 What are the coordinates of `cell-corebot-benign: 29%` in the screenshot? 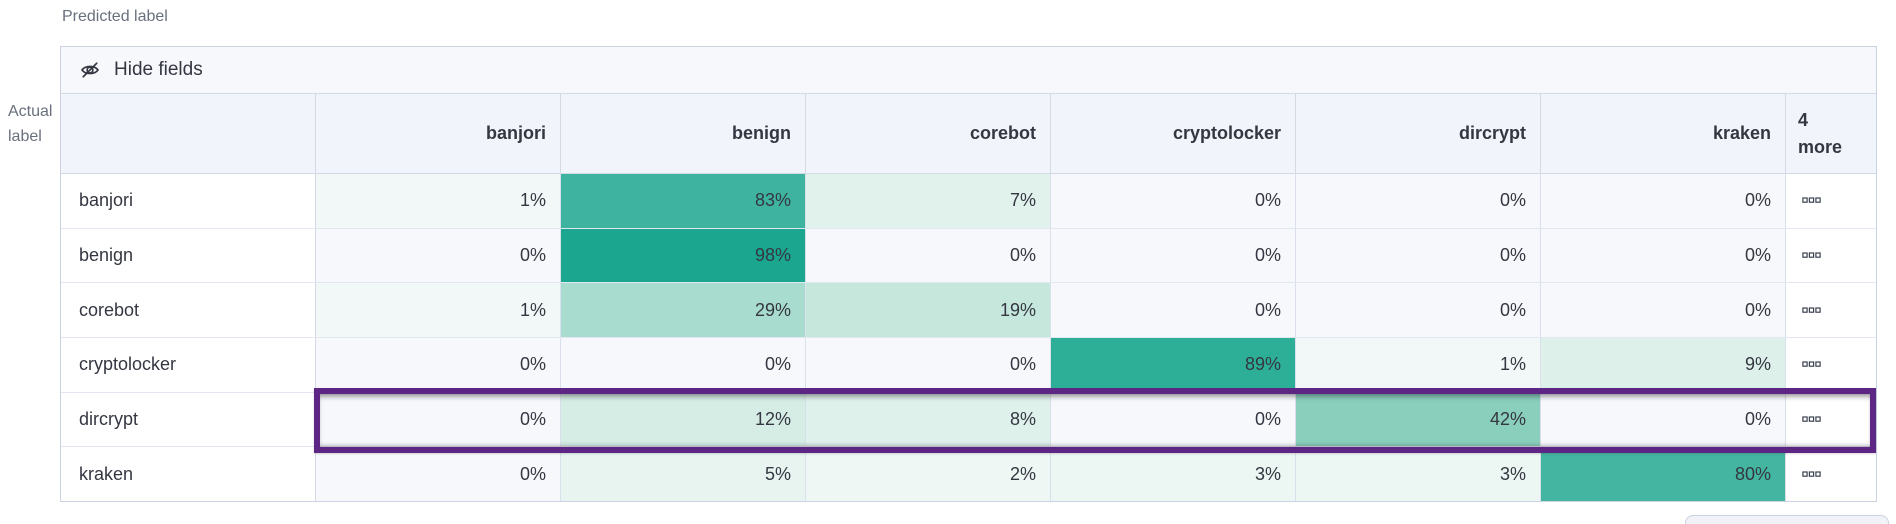 It's located at (683, 310).